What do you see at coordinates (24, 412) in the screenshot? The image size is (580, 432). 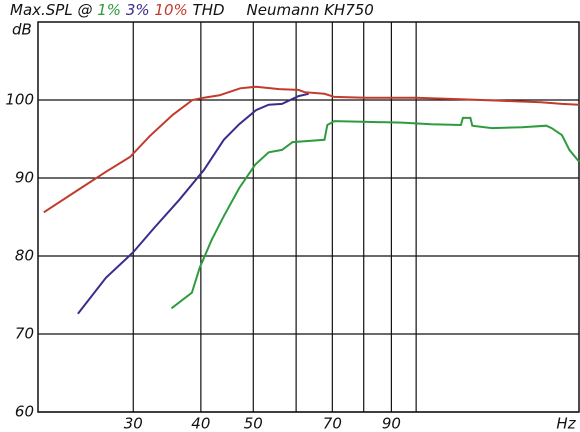 I see `y-tick-label: 60` at bounding box center [24, 412].